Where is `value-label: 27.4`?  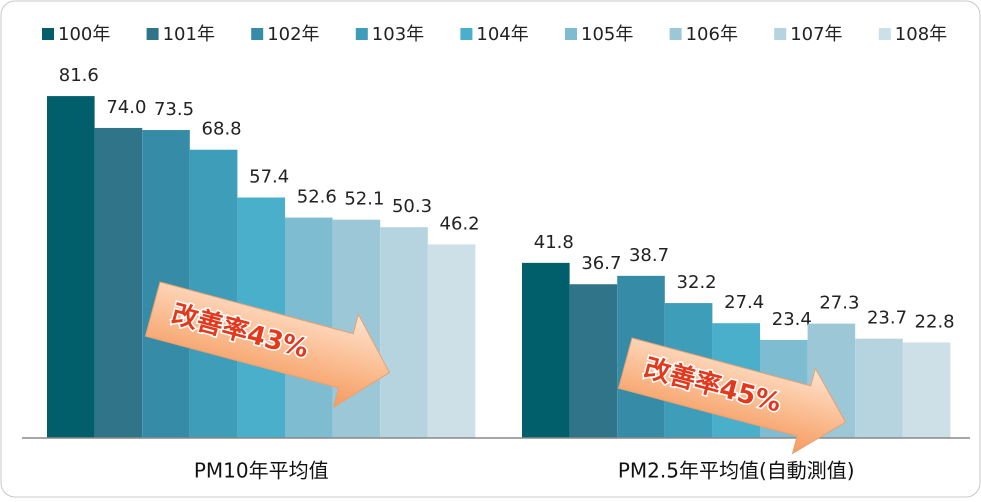 value-label: 27.4 is located at coordinates (744, 302).